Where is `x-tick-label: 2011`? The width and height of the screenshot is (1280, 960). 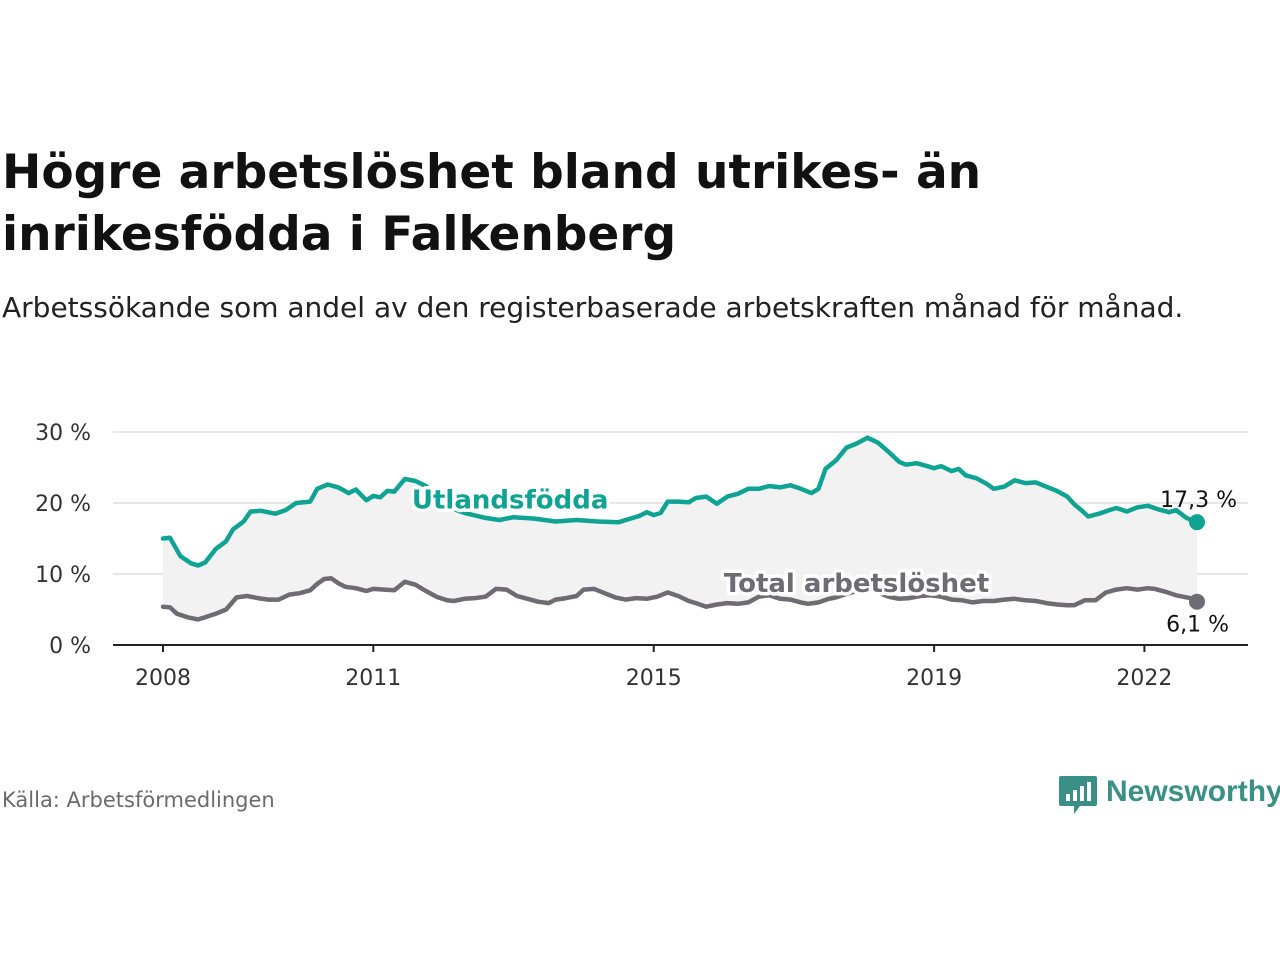 x-tick-label: 2011 is located at coordinates (373, 678).